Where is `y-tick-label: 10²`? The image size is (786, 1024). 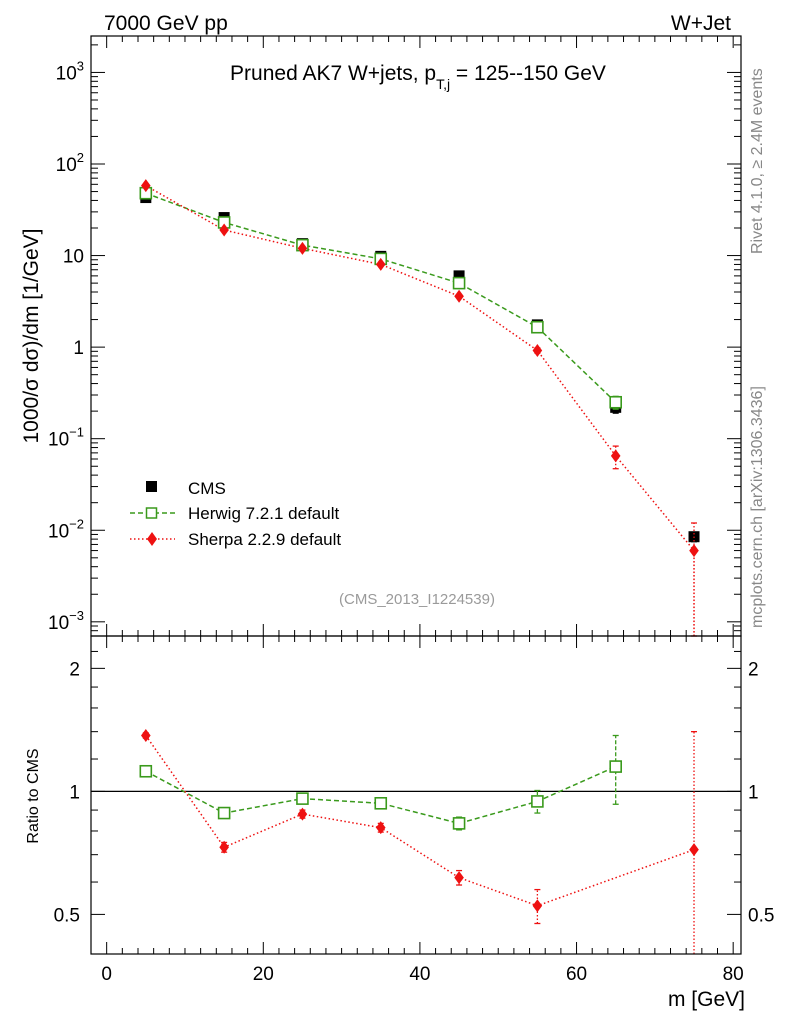 y-tick-label: 10² is located at coordinates (70, 163).